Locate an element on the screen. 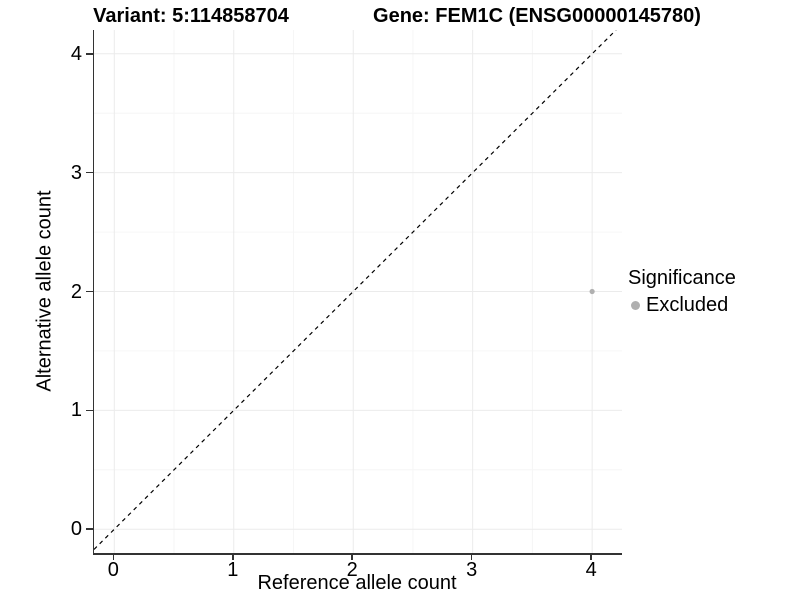  data-point is located at coordinates (592, 291).